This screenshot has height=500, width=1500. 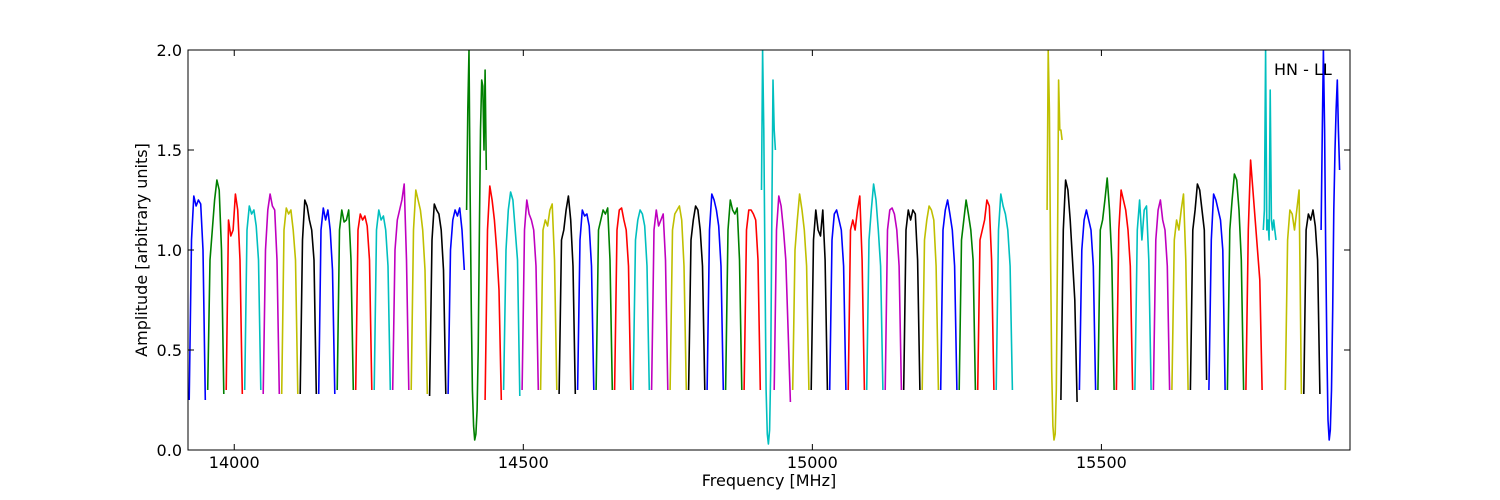 I want to click on x-tick-label: 14000, so click(x=234, y=462).